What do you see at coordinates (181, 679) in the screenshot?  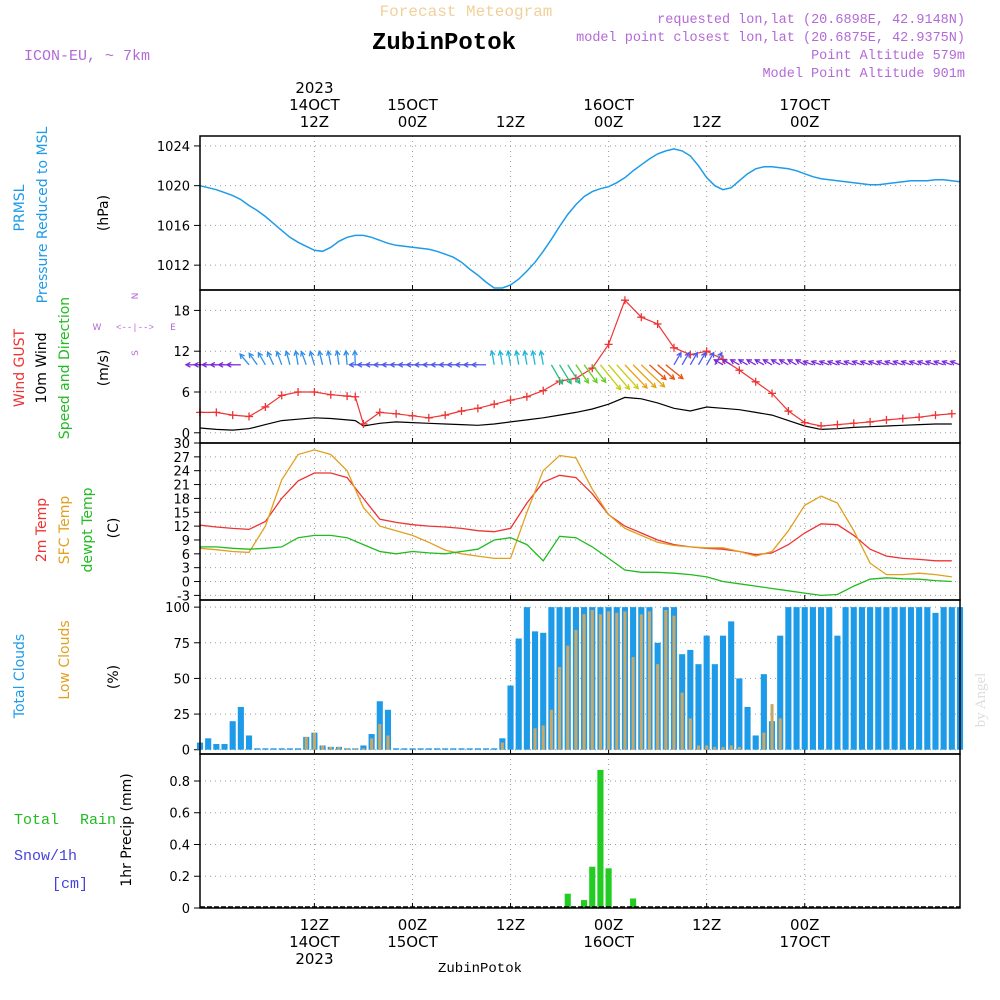 I see `y-tick-label: 50` at bounding box center [181, 679].